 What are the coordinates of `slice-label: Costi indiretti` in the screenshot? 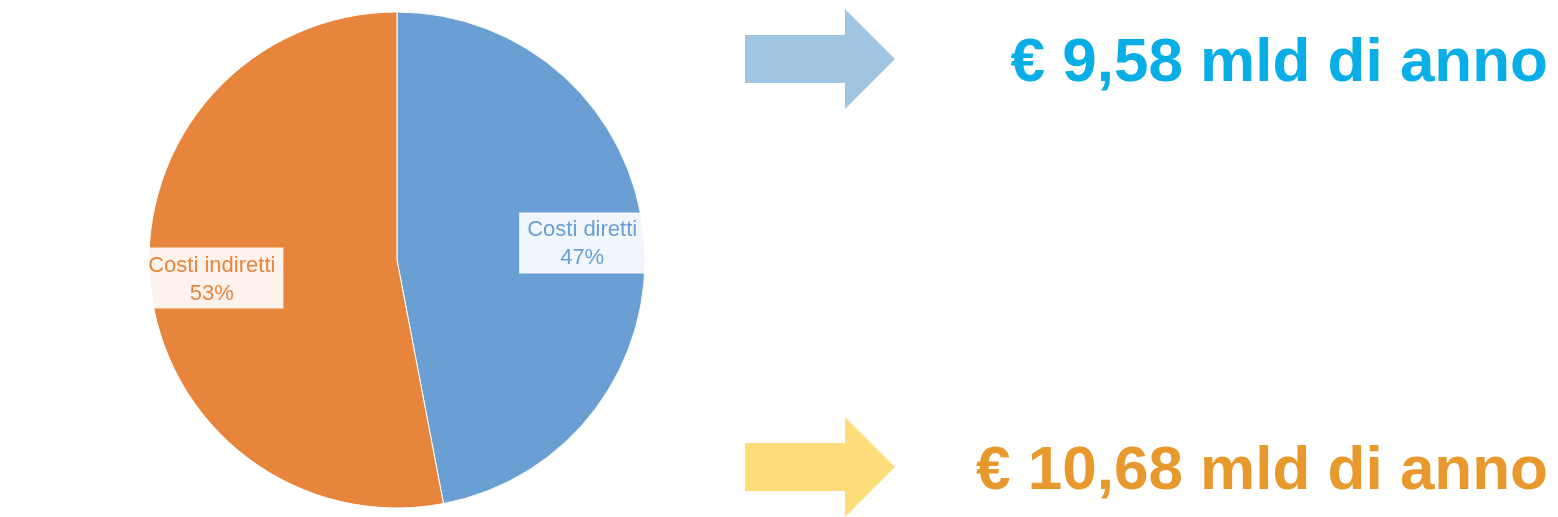 It's located at (212, 264).